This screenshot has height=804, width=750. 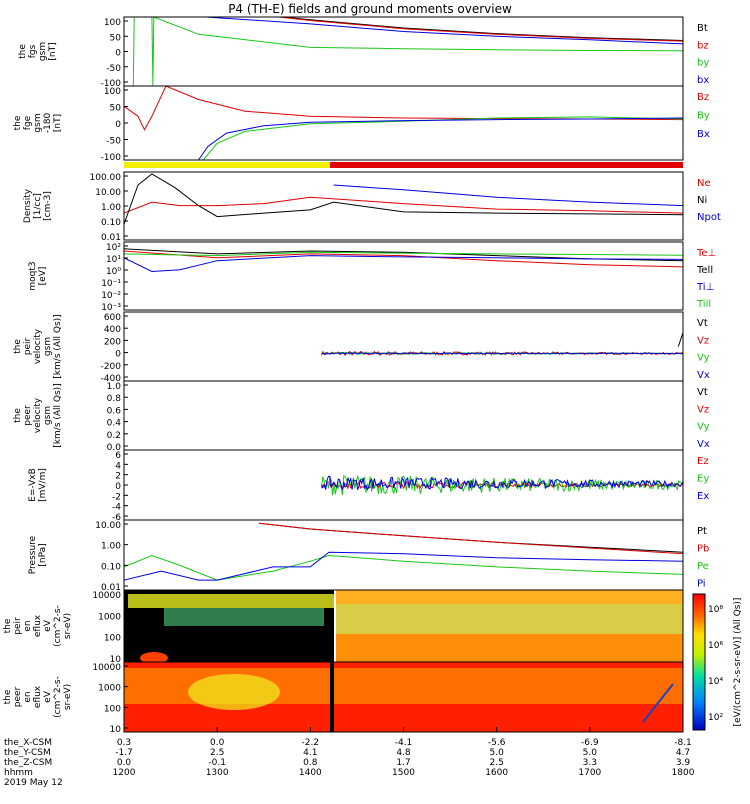 What do you see at coordinates (28, 625) in the screenshot?
I see `peir_eflux-ylabel-line-2: en` at bounding box center [28, 625].